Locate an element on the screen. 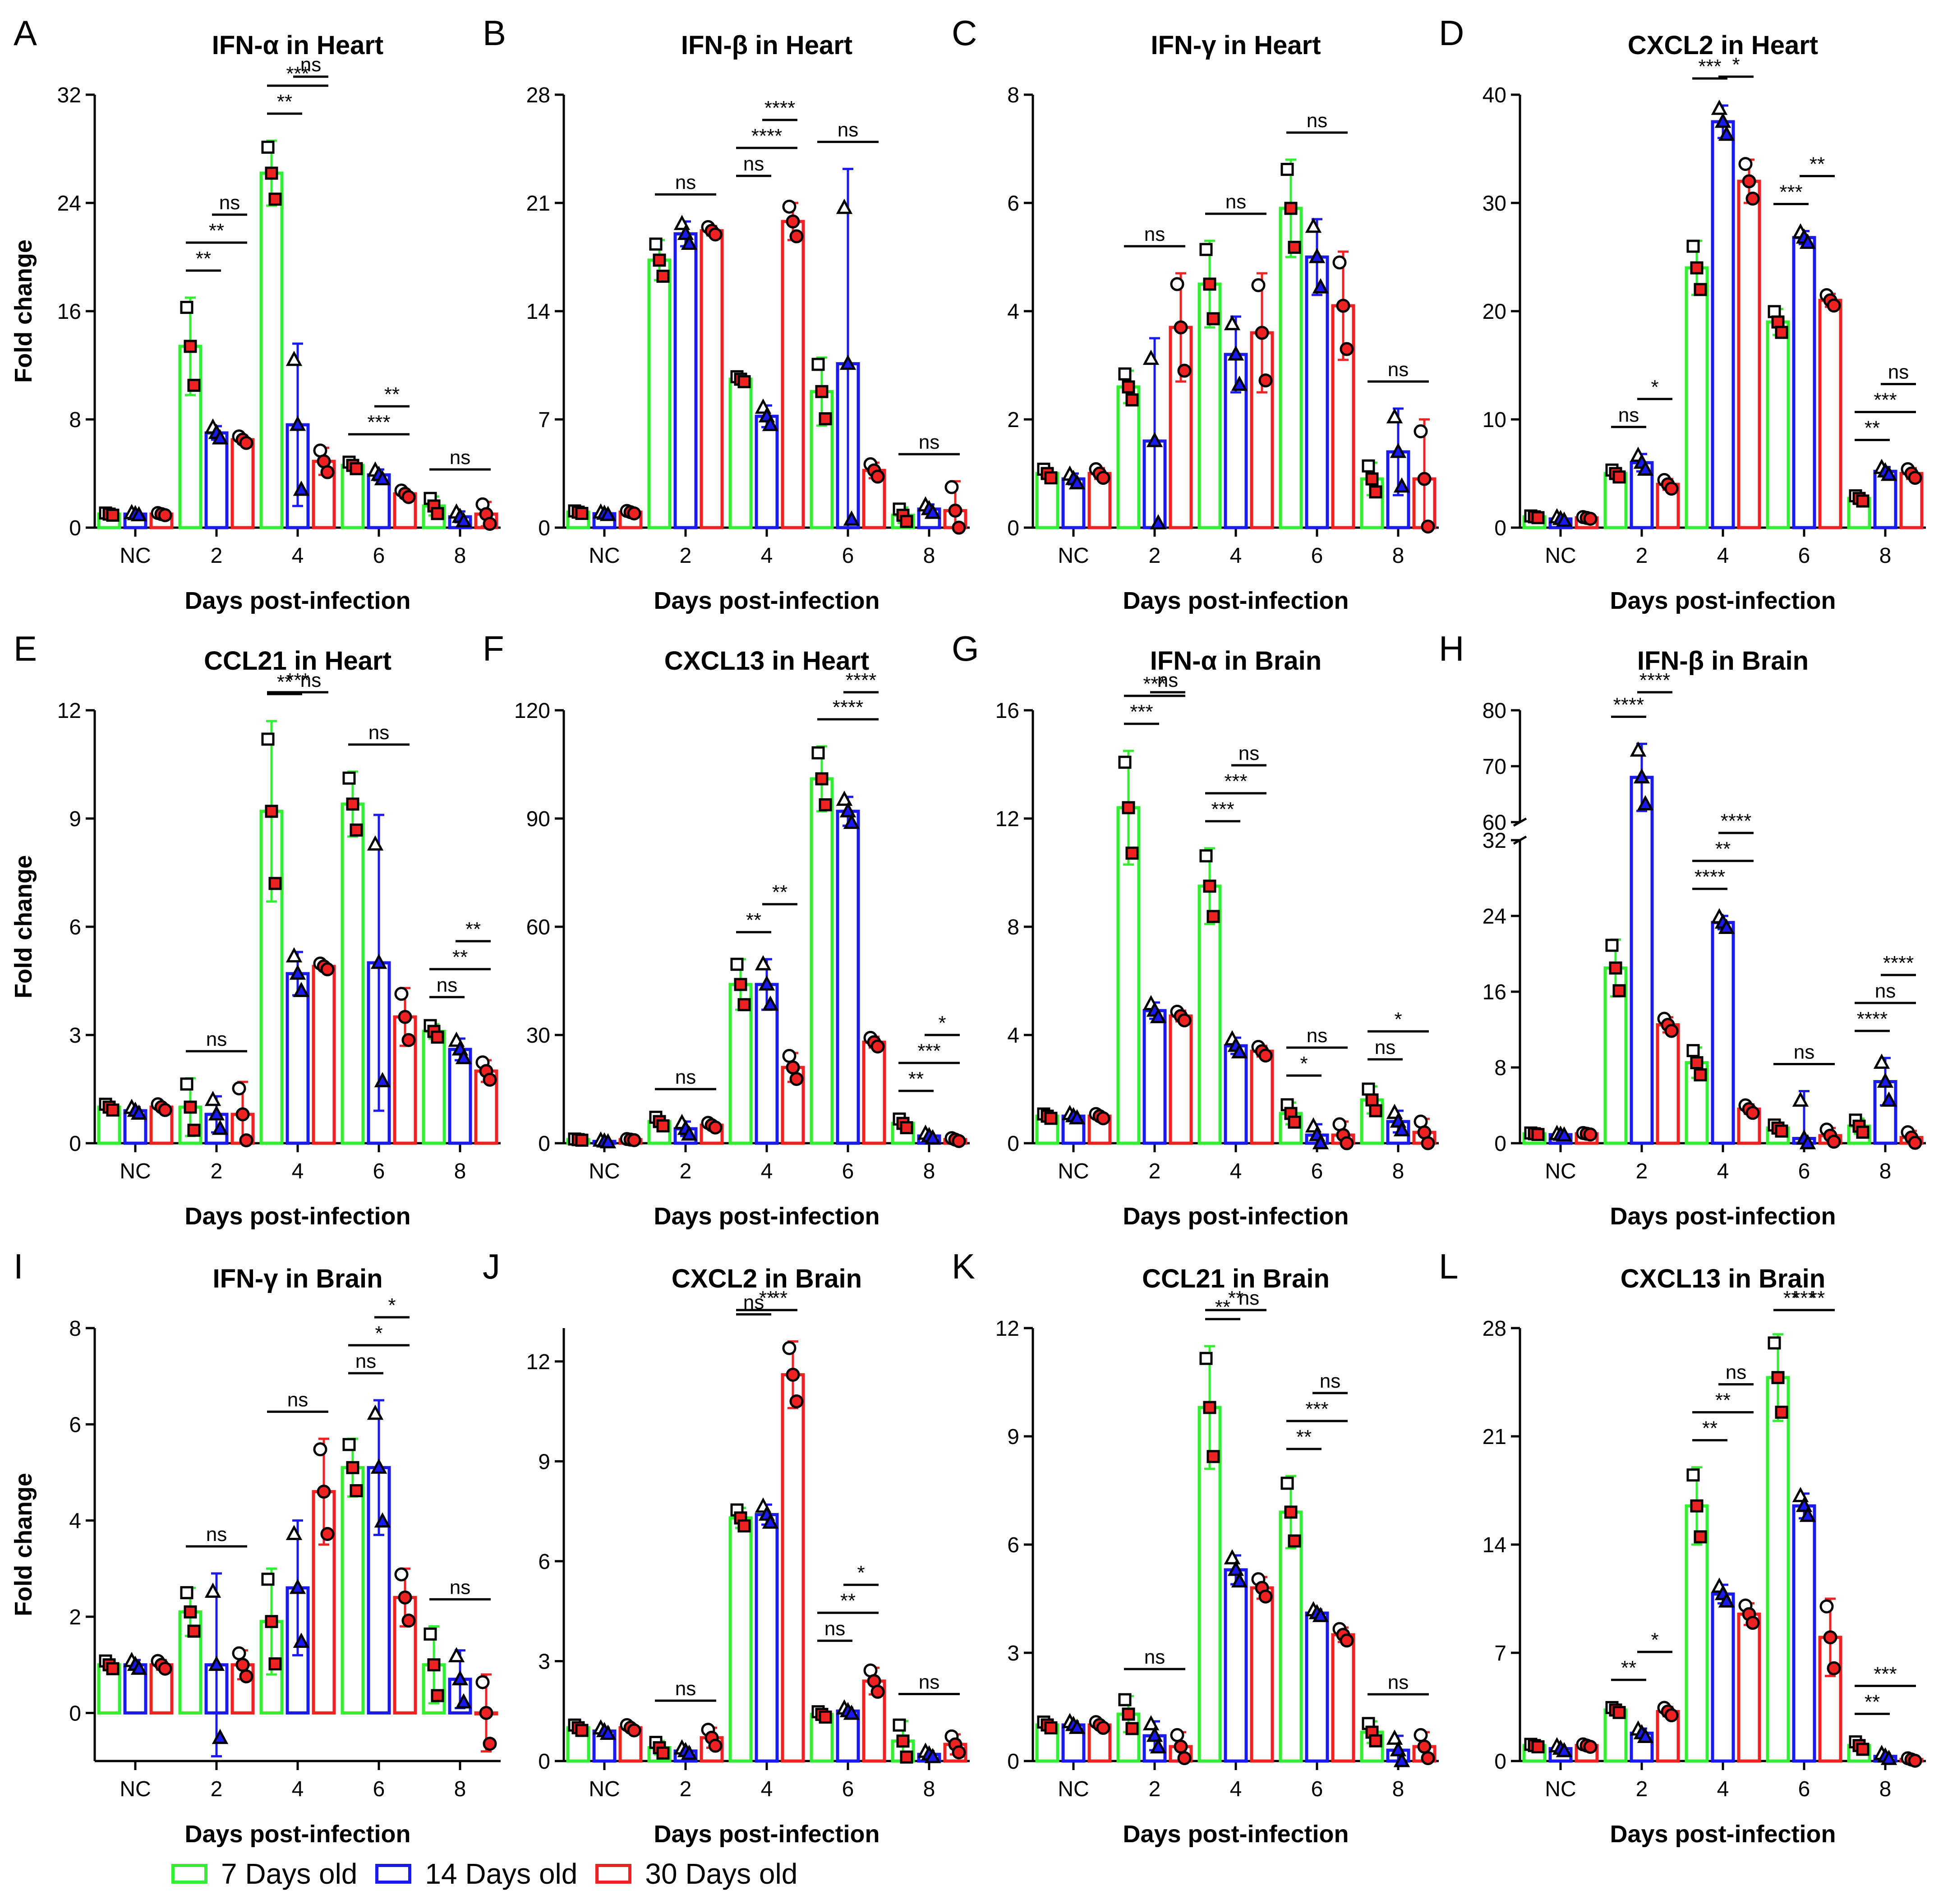 The width and height of the screenshot is (1957, 1904). y-tick-label: 7 is located at coordinates (544, 420).